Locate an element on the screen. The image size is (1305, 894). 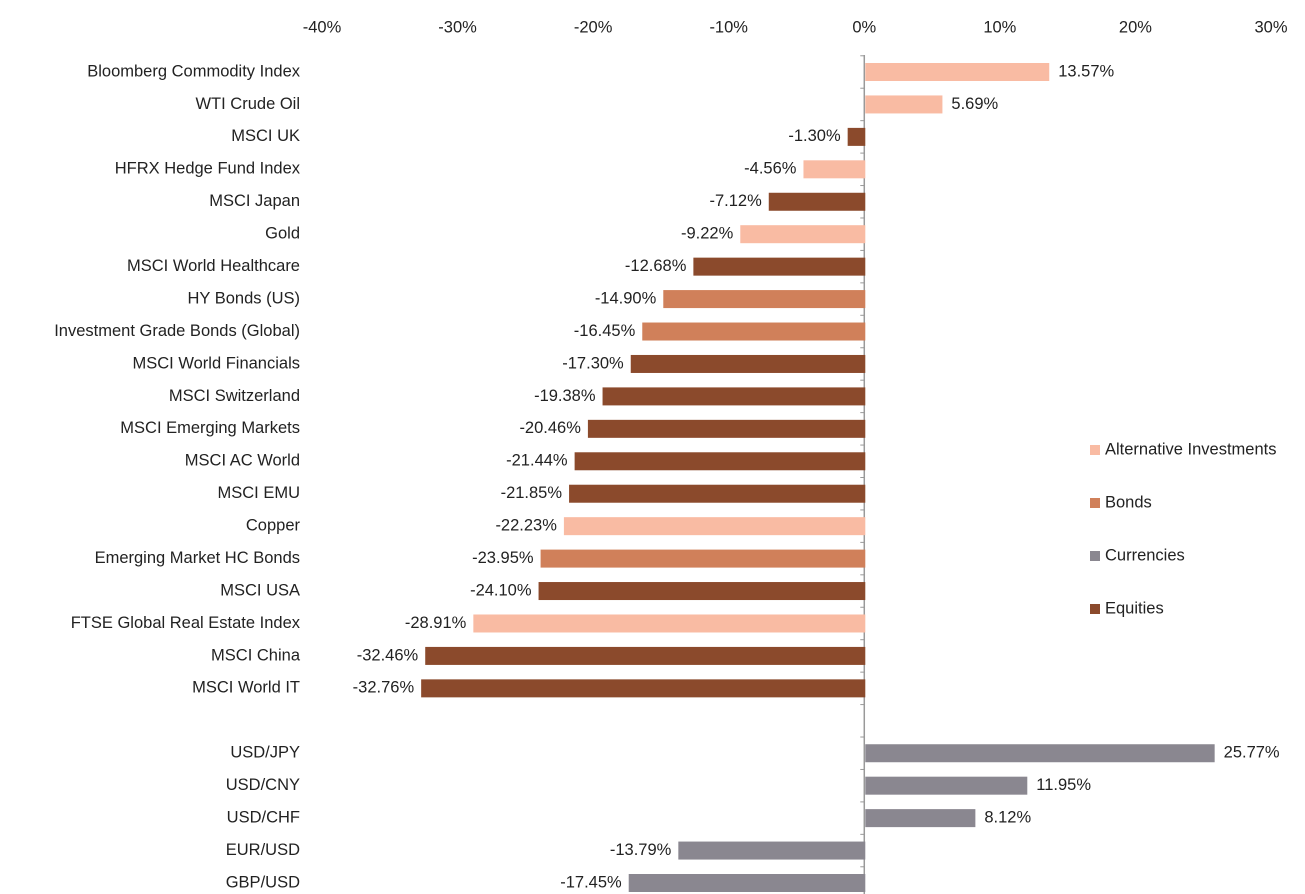
y-tick-label: USD/JPY is located at coordinates (265, 753).